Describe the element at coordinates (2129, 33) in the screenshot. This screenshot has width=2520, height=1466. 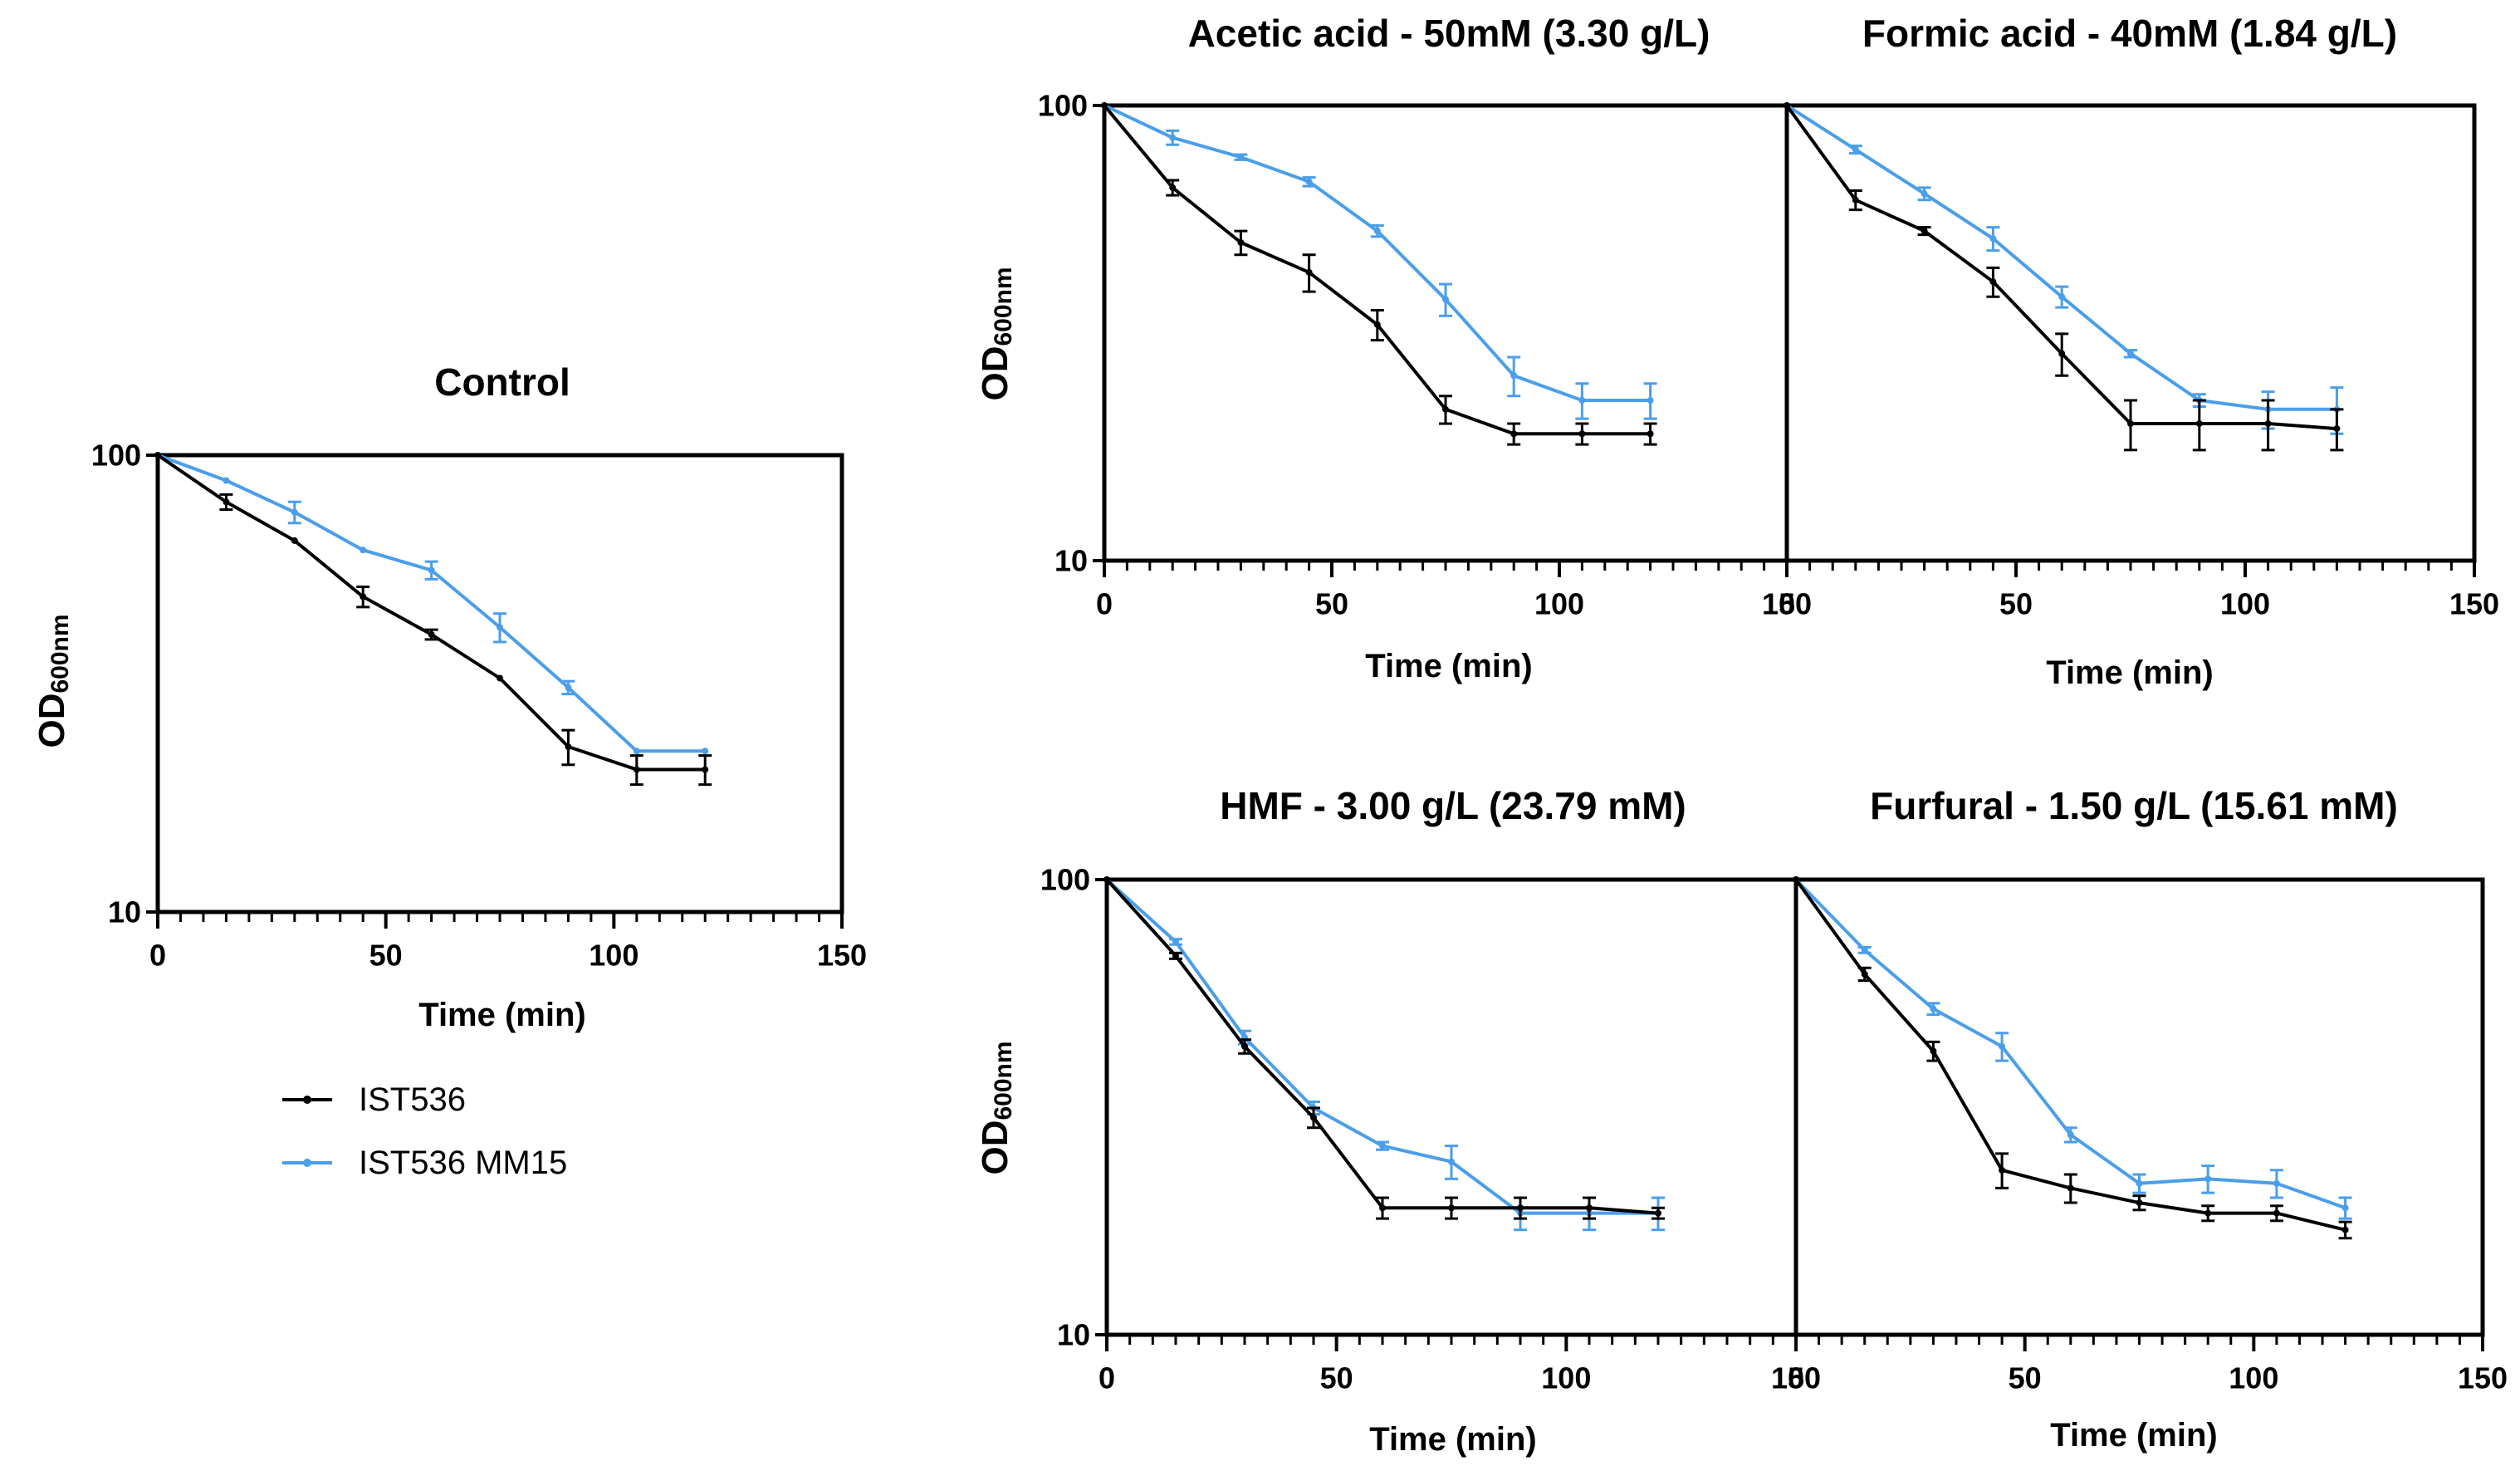
I see `chart-title: Formic acid - 40mM (1.84 g/L)` at that location.